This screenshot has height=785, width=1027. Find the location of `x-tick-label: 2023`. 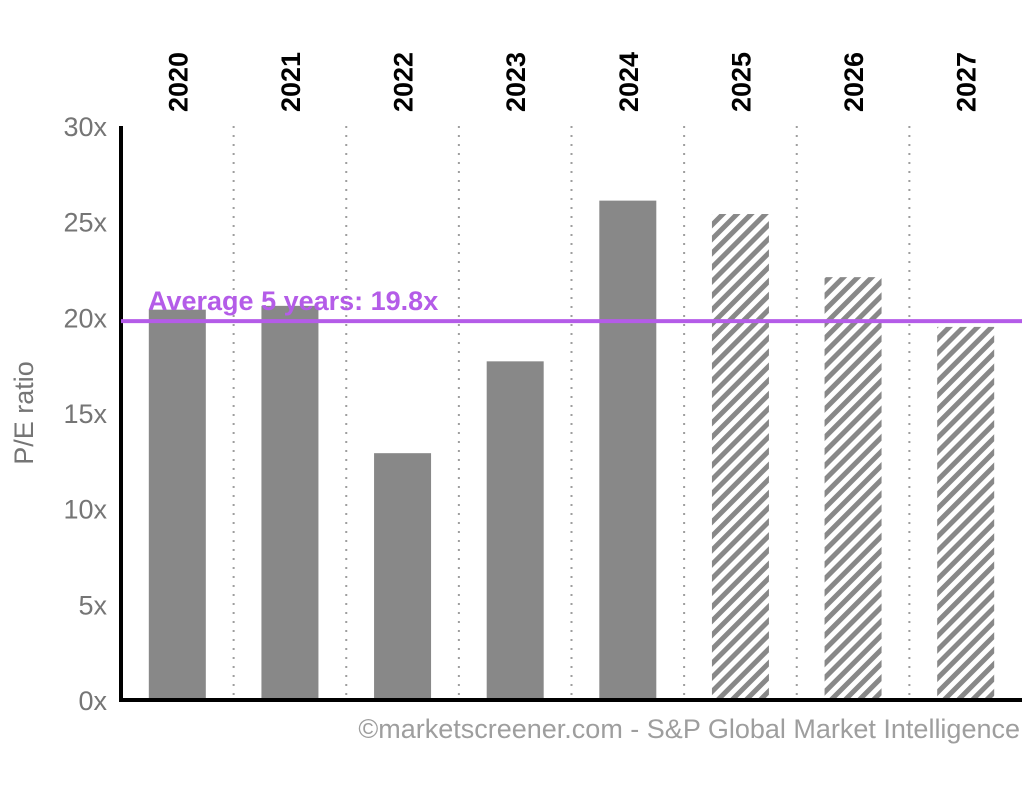

x-tick-label: 2023 is located at coordinates (516, 82).